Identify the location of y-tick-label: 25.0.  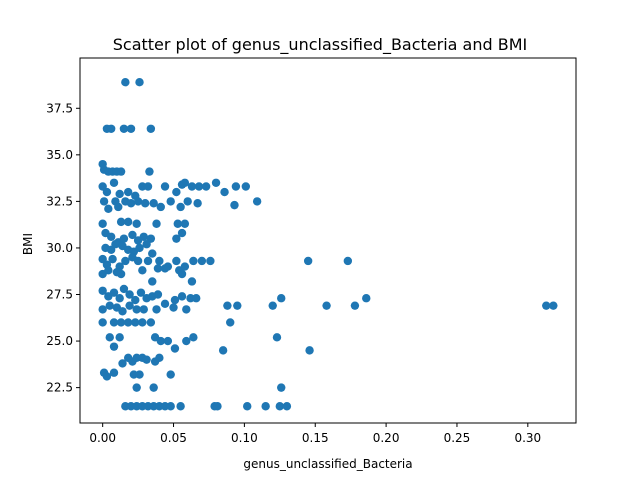
(59, 341).